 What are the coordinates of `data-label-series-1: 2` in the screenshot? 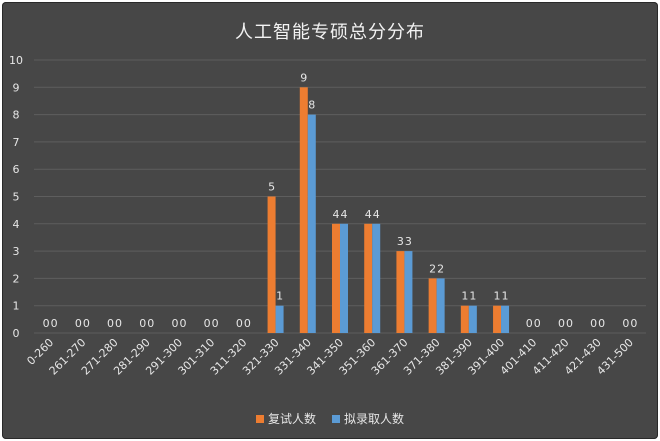 It's located at (432, 268).